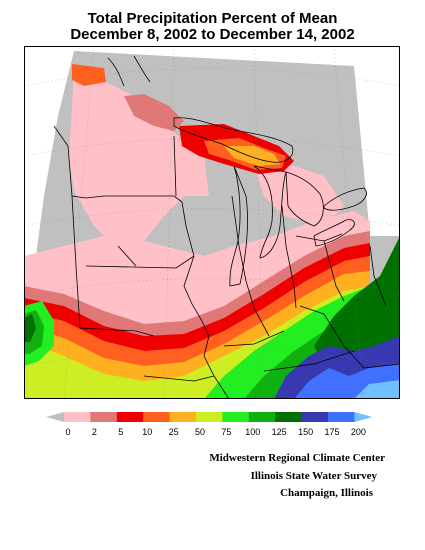 The image size is (425, 550). I want to click on legend-tick-label: 200, so click(358, 432).